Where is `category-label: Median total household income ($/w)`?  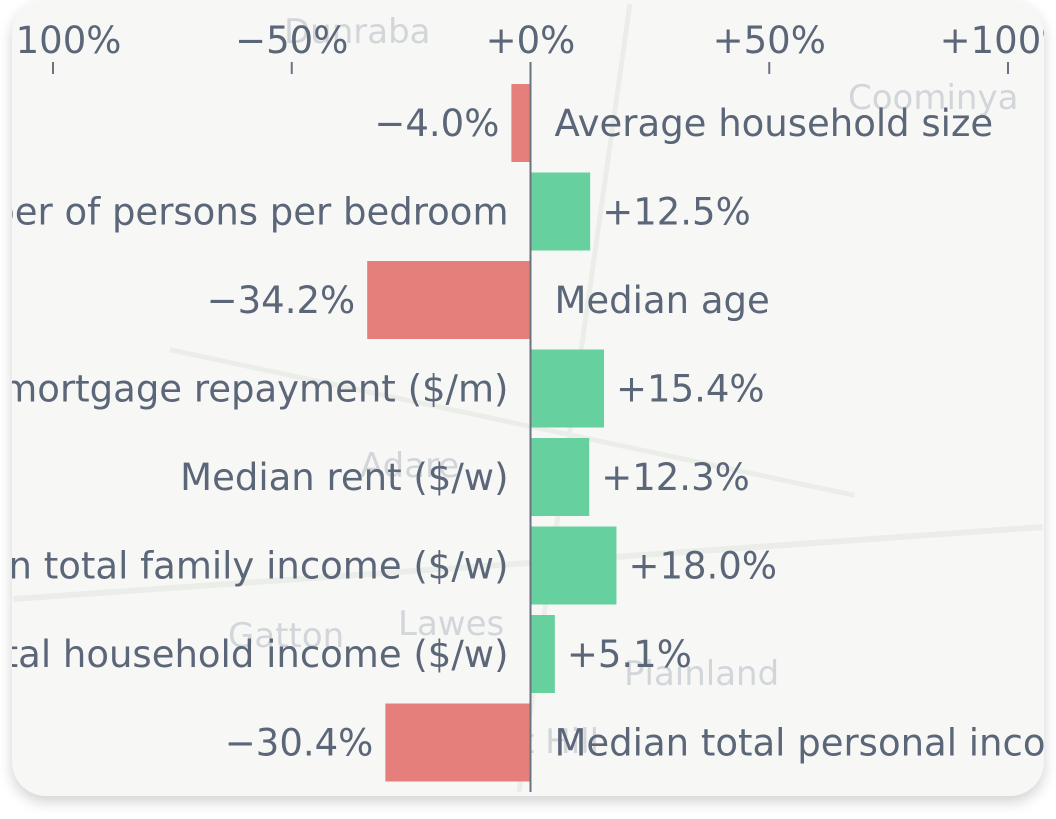
category-label: Median total household income ($/w) is located at coordinates (254, 654).